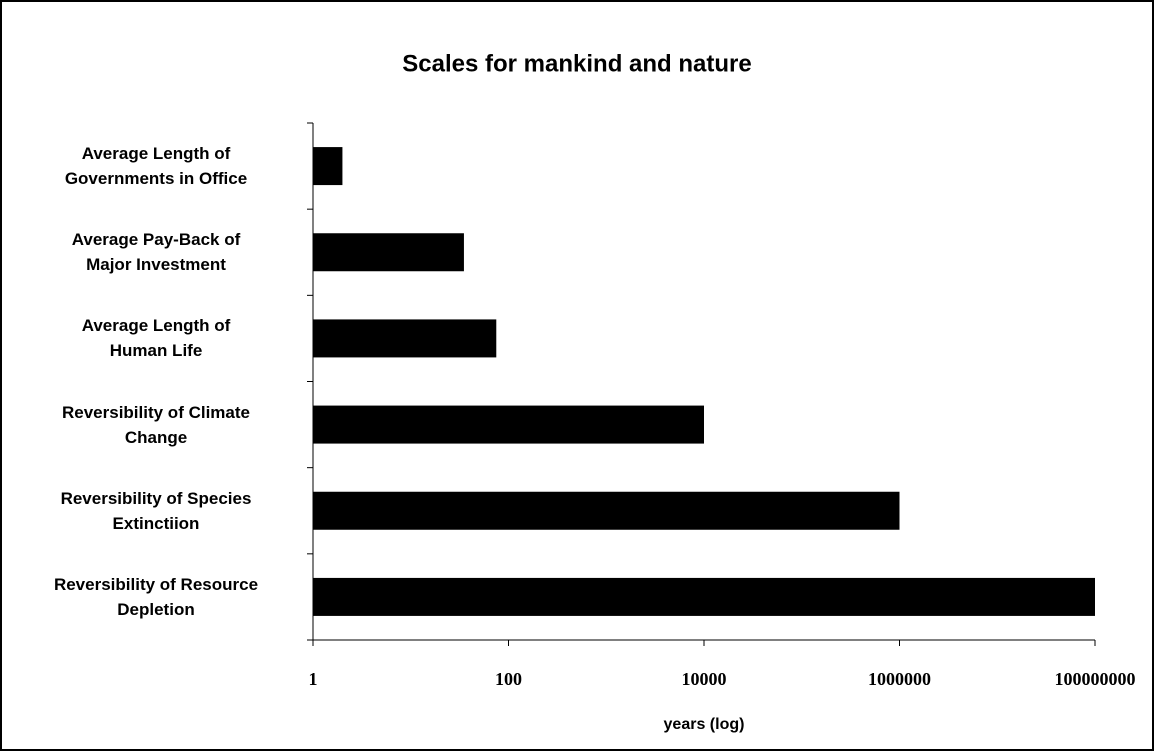  I want to click on y-tick-label: Average Pay-Back of Major Investment, so click(156, 252).